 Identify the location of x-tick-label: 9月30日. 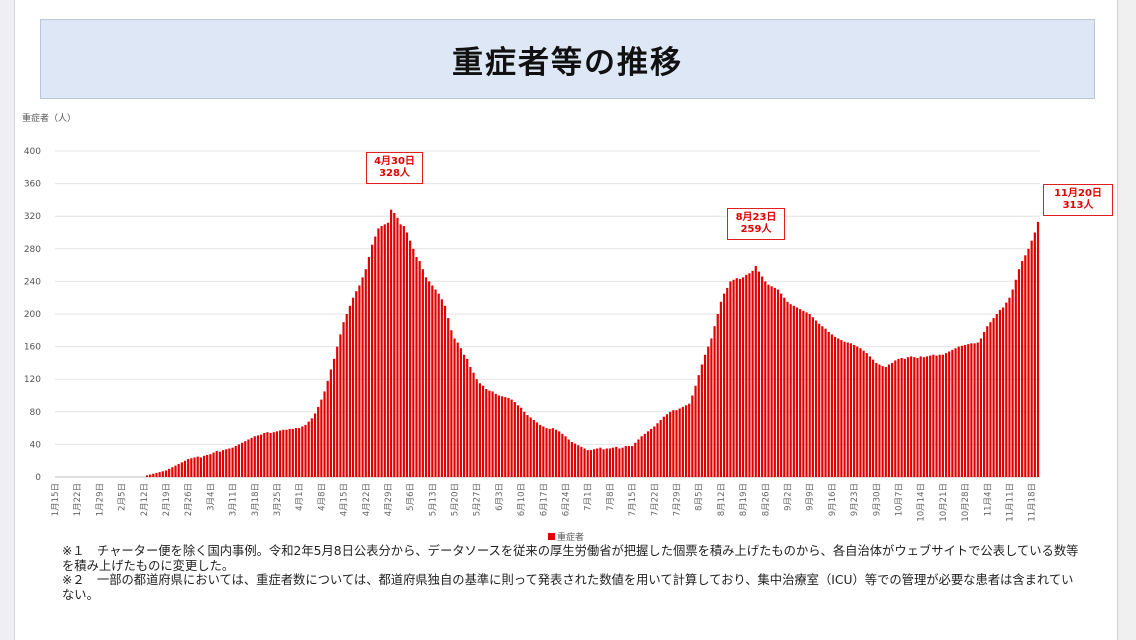
(877, 499).